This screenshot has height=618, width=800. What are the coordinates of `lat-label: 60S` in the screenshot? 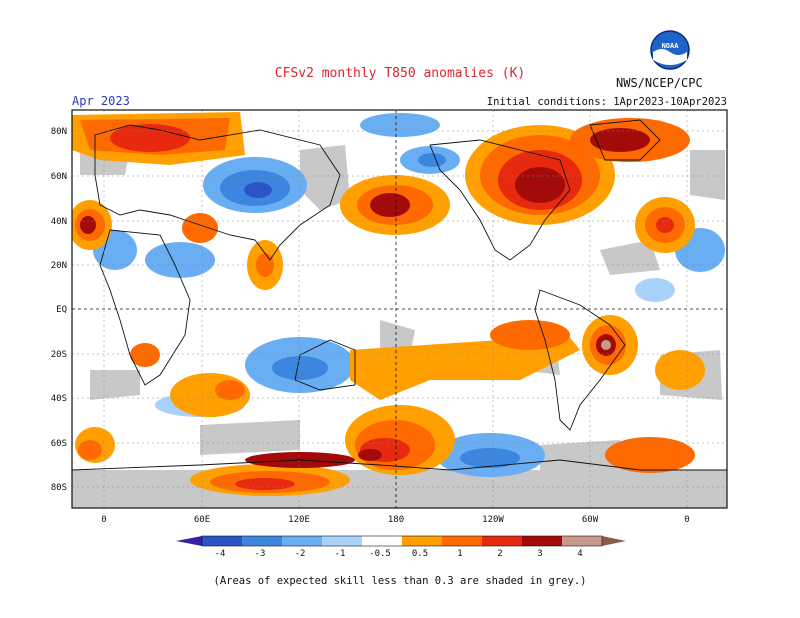 It's located at (59, 444).